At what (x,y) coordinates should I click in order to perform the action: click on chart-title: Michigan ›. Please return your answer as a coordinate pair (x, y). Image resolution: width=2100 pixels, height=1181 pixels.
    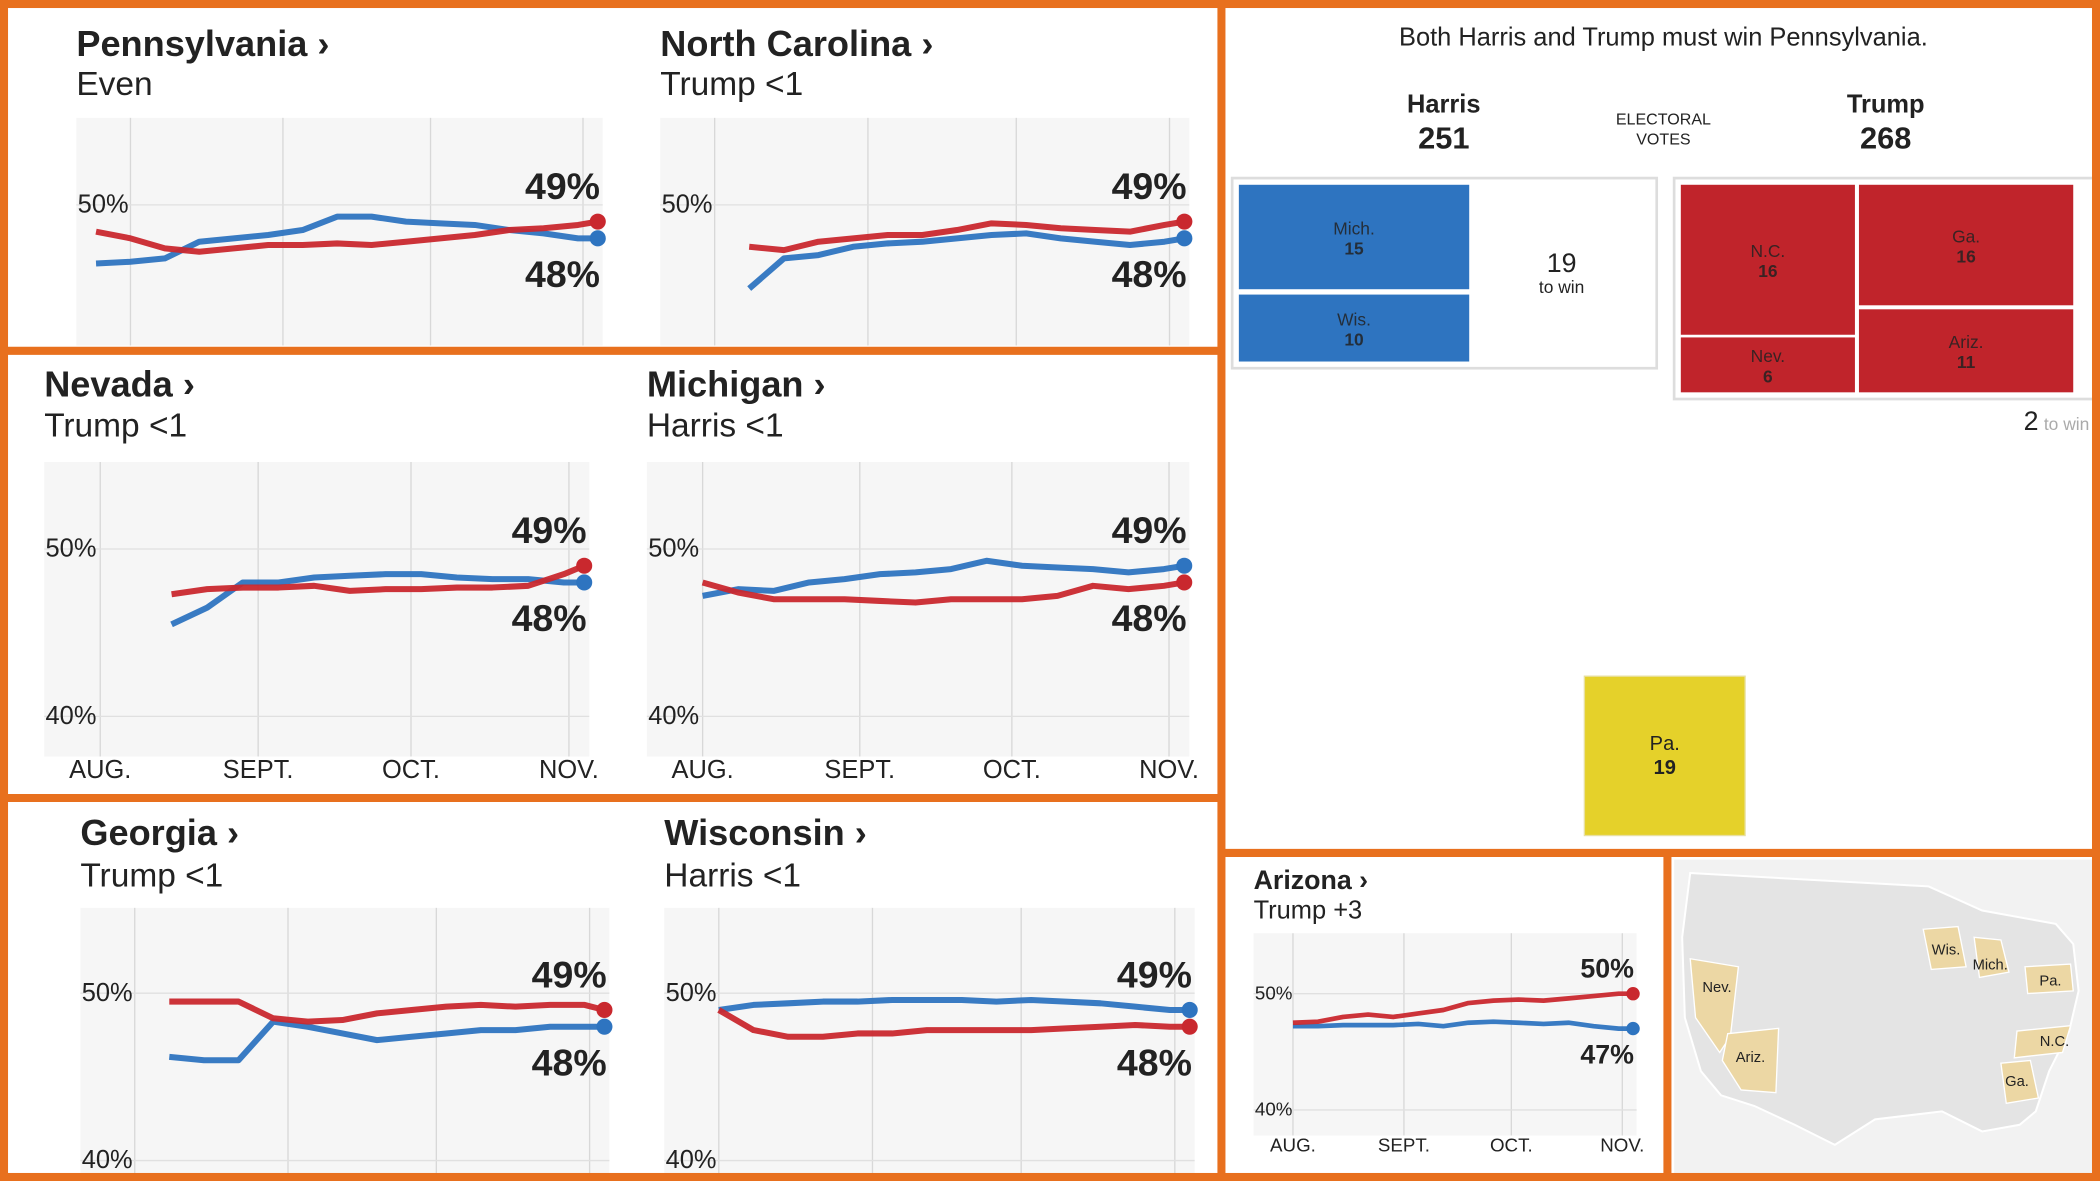
    Looking at the image, I should click on (736, 383).